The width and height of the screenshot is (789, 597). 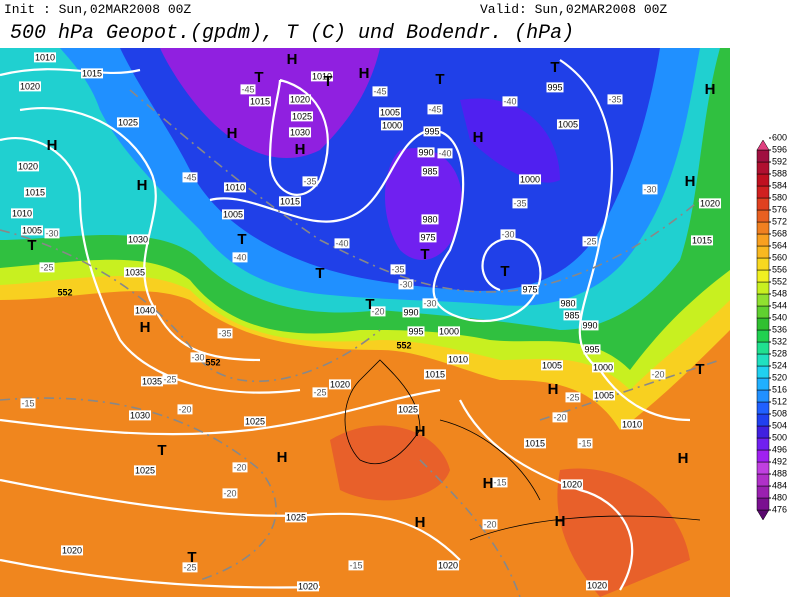 What do you see at coordinates (779, 449) in the screenshot?
I see `legend-label: 496` at bounding box center [779, 449].